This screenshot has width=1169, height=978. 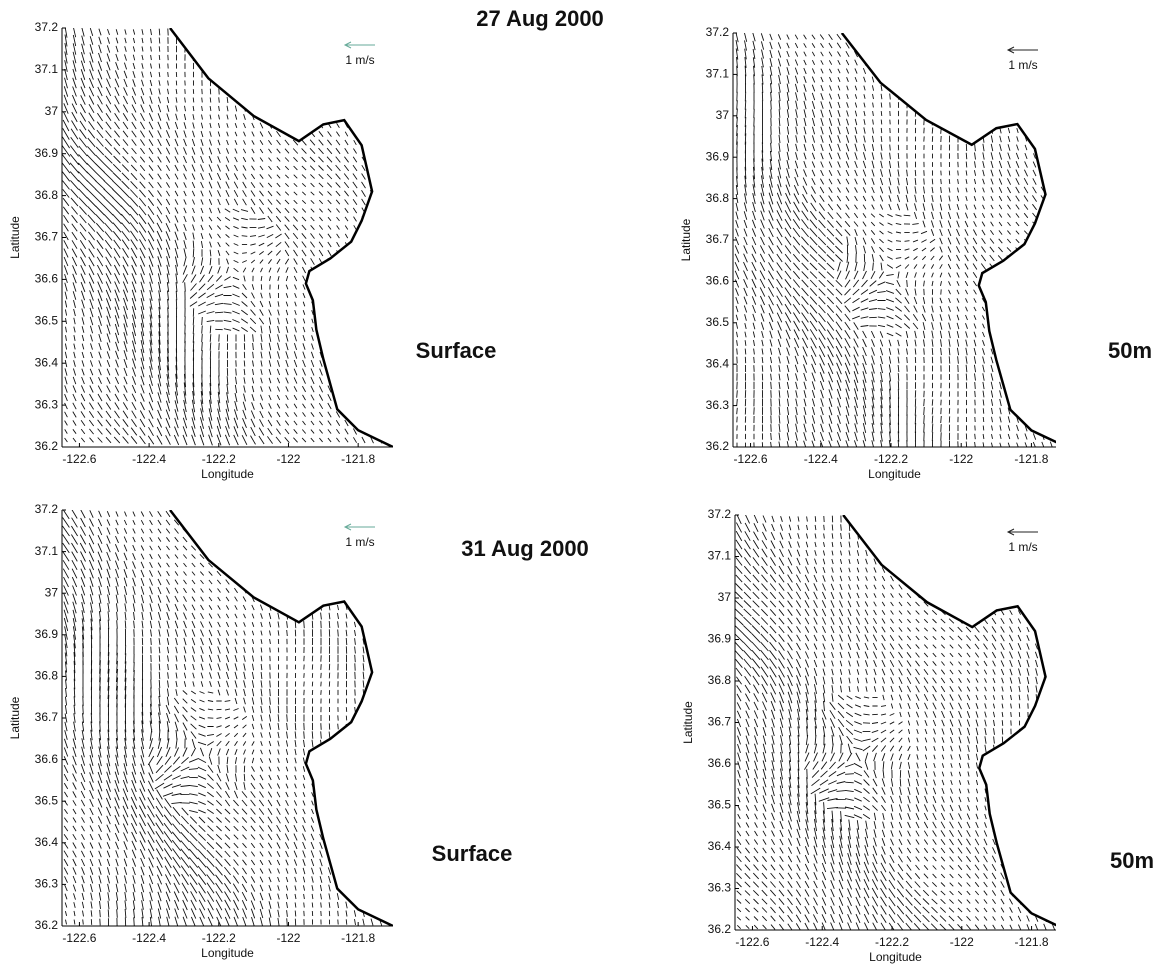 What do you see at coordinates (540, 18) in the screenshot?
I see `panel-title: 27 Aug 2000` at bounding box center [540, 18].